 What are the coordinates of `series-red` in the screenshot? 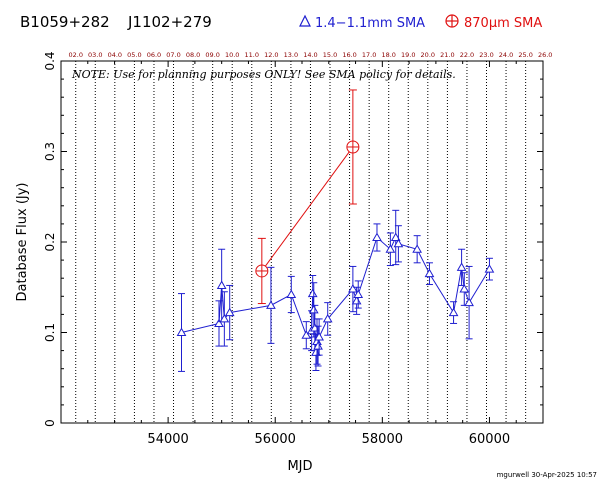 It's located at (307, 197).